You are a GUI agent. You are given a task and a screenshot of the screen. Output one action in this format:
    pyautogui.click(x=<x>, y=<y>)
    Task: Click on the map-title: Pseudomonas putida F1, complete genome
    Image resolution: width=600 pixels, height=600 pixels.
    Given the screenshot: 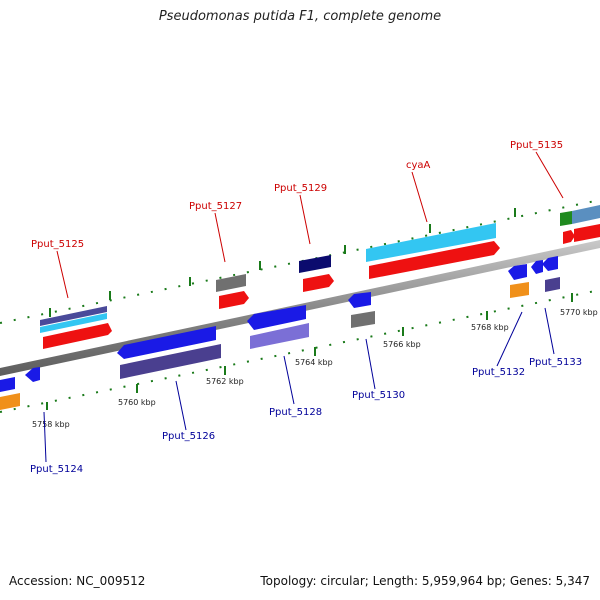 What is the action you would take?
    pyautogui.click(x=300, y=16)
    